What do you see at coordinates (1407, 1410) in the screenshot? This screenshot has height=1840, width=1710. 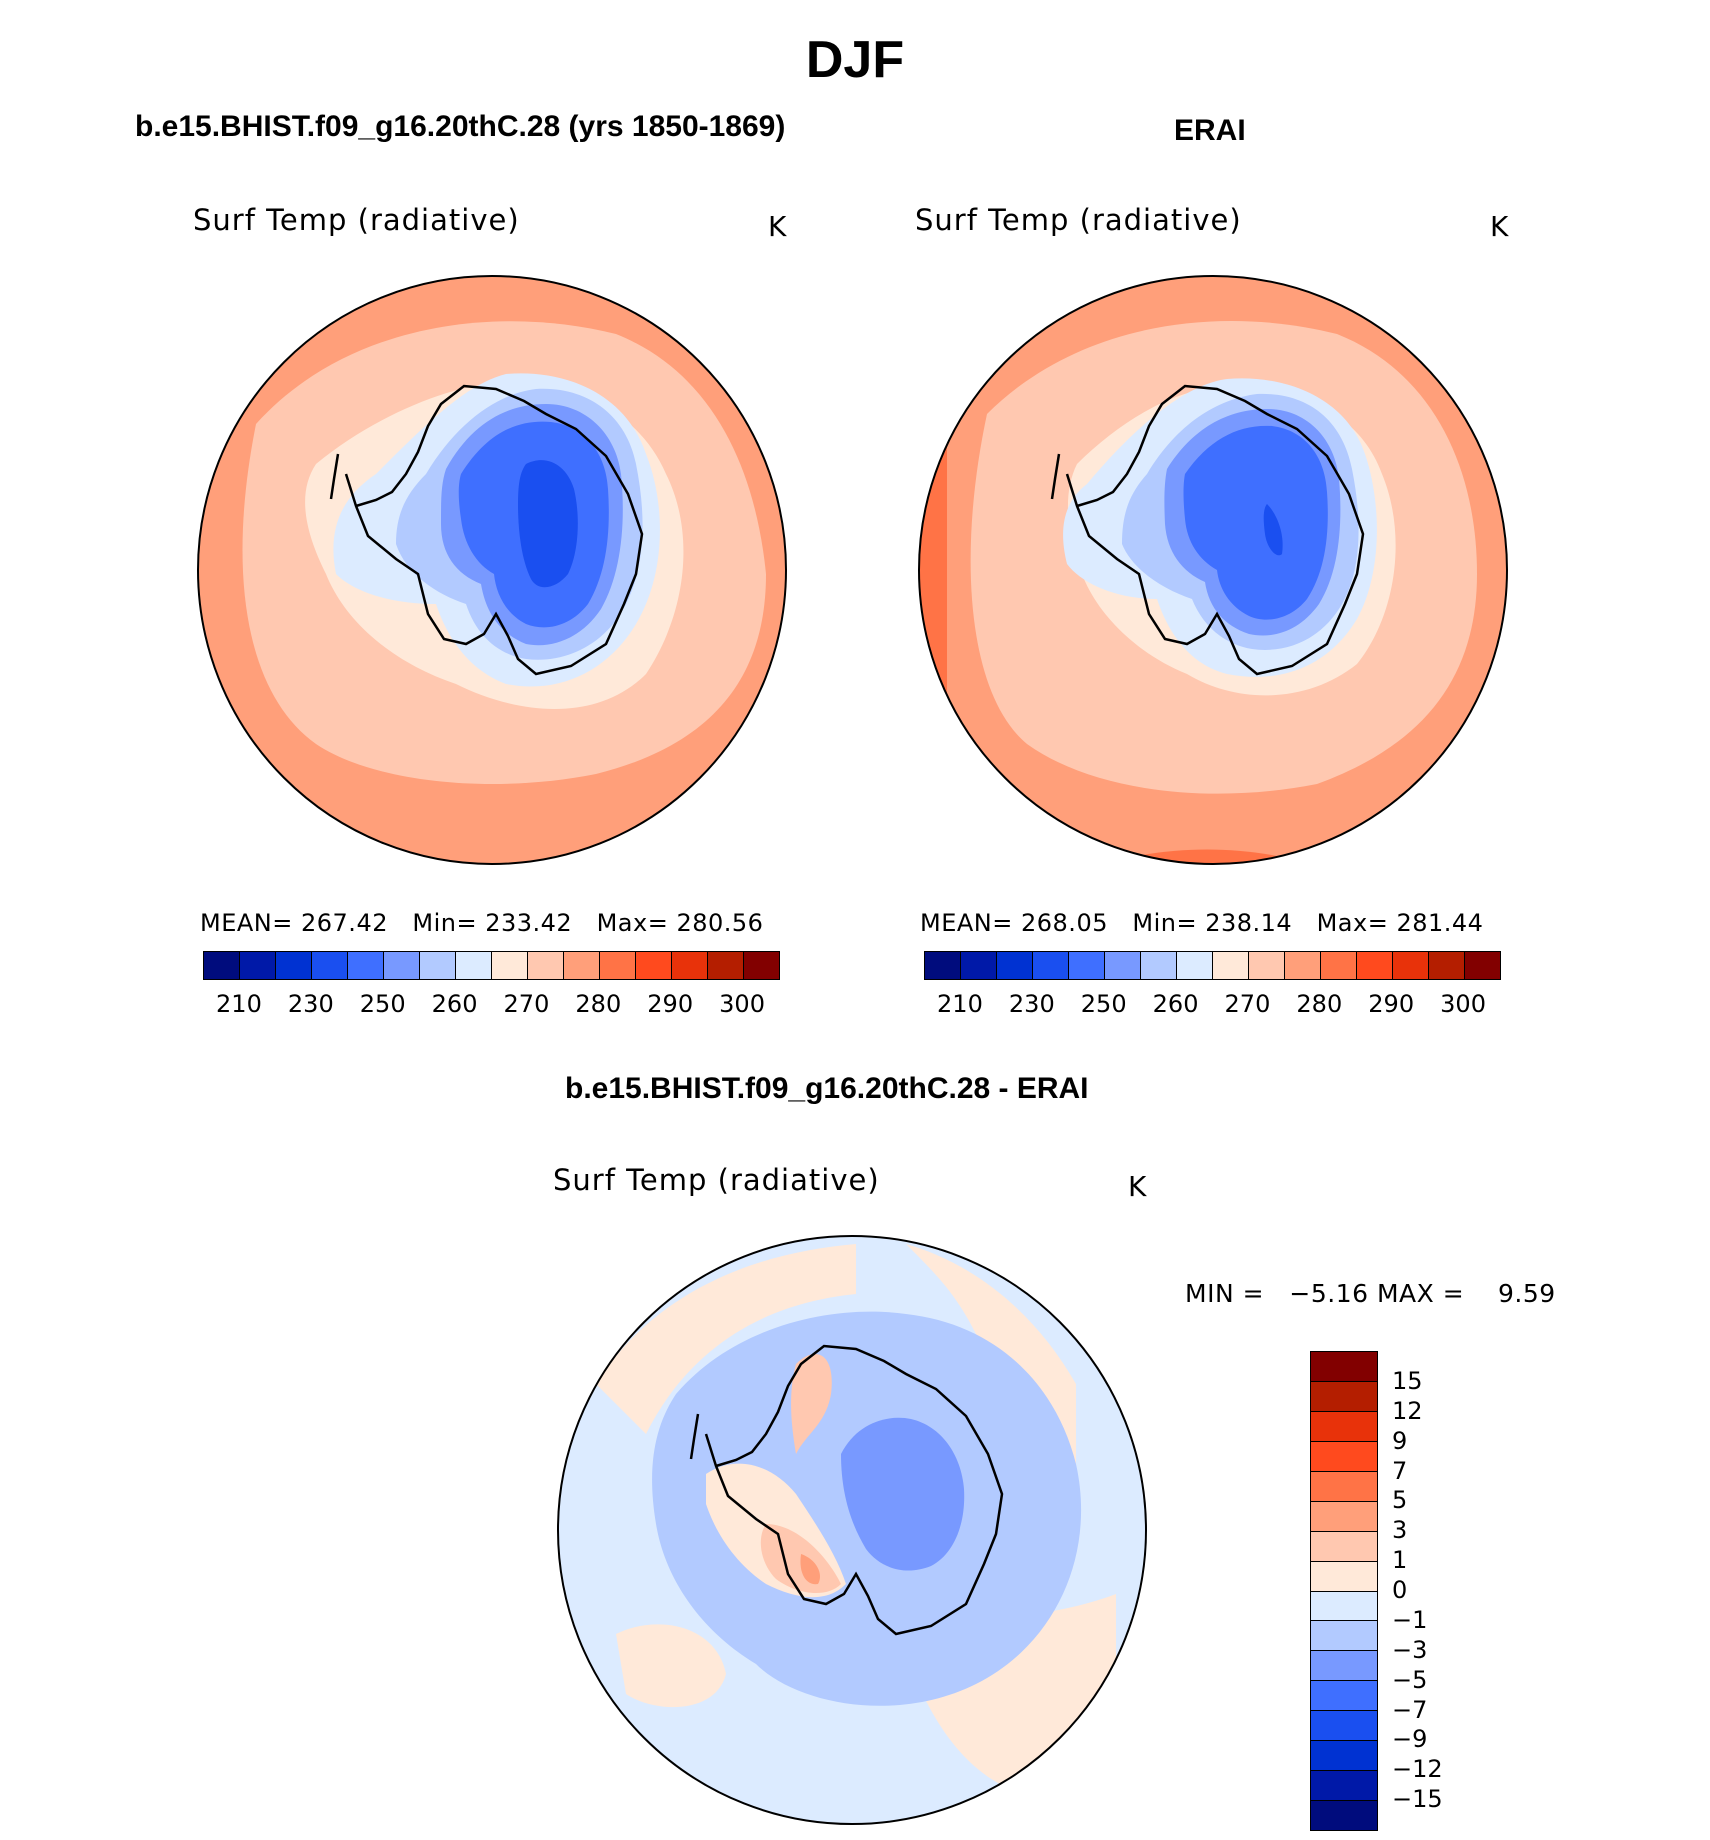 I see `colorbar-tick-label: 12` at bounding box center [1407, 1410].